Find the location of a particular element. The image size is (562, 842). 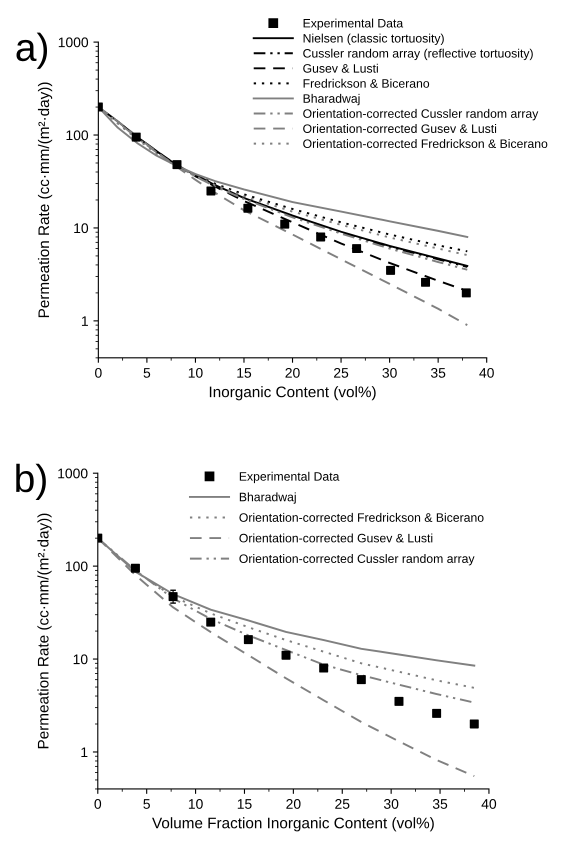

x-axis-title: Volume Fraction Inorganic Content (vol%) is located at coordinates (293, 824).